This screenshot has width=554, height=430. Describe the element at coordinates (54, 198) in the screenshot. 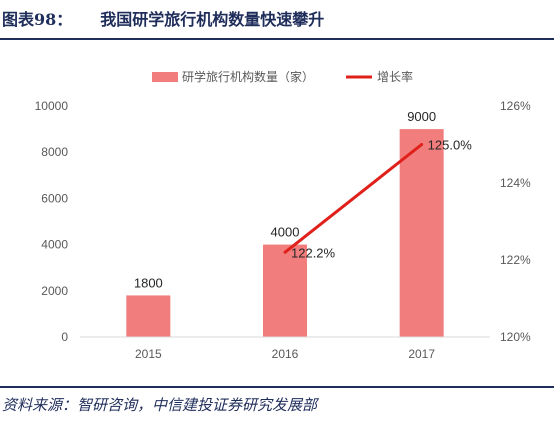

I see `y-left-tick-label: 6000` at that location.